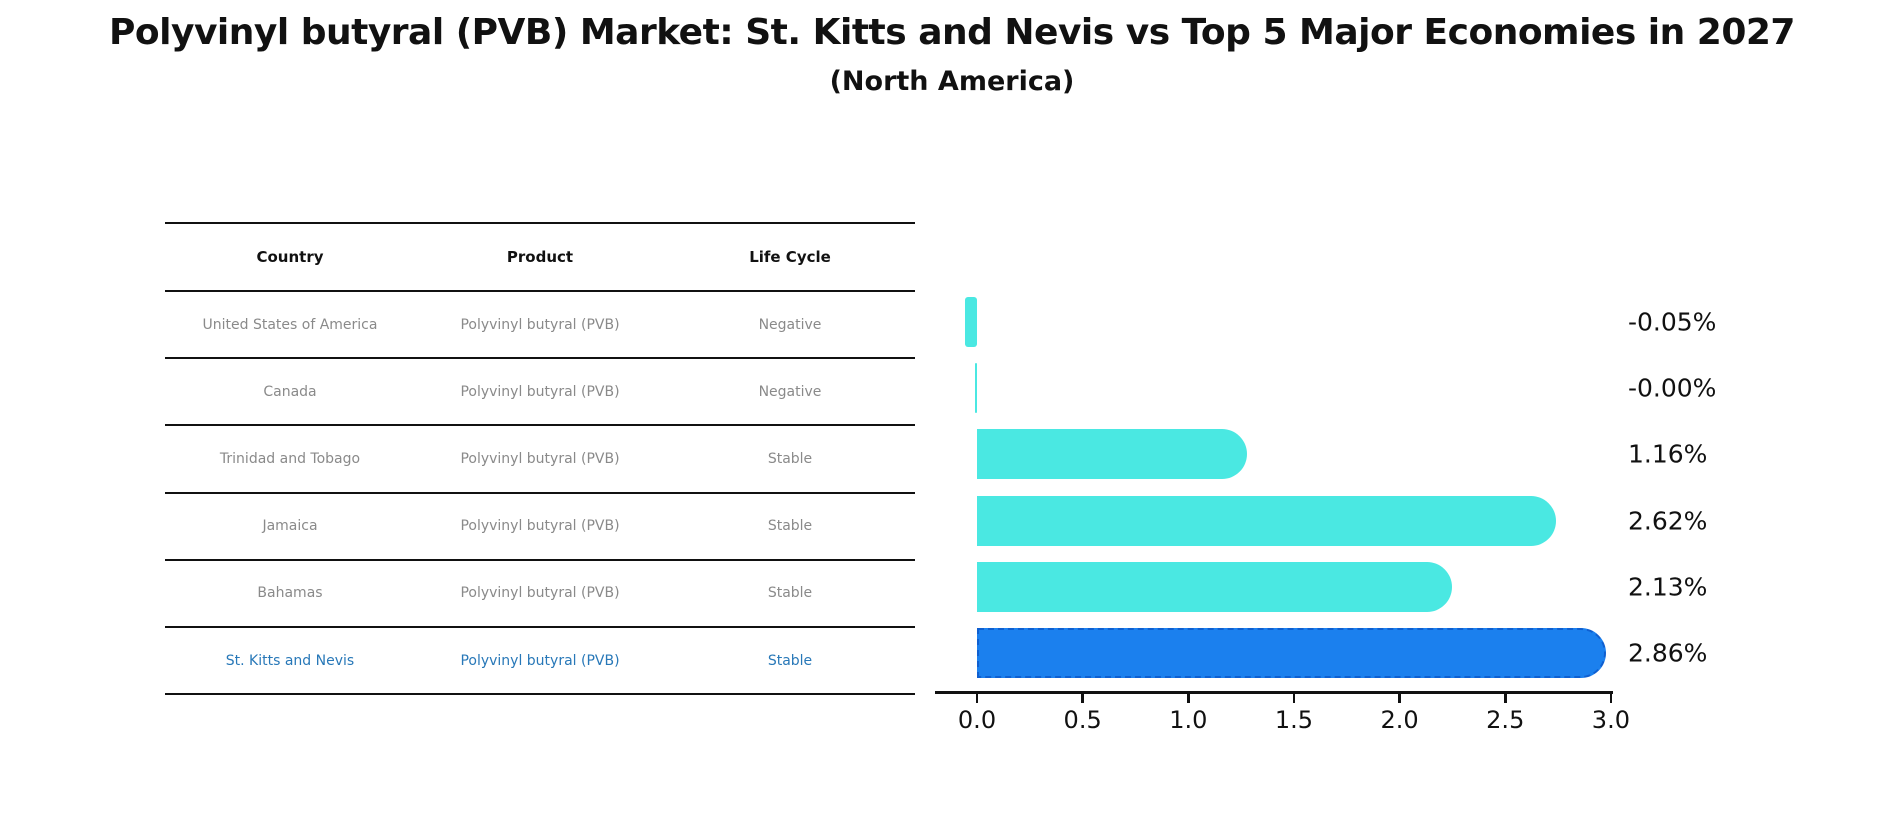  Describe the element at coordinates (1668, 454) in the screenshot. I see `bar-value-label: 1.16%` at that location.